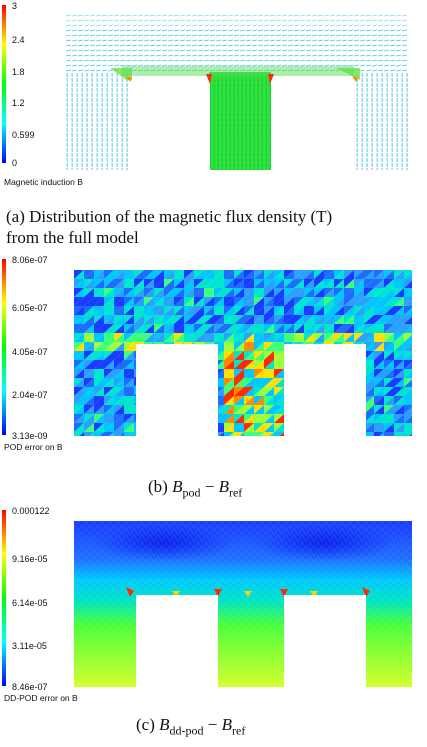  Describe the element at coordinates (30, 436) in the screenshot. I see `colorbar-b-tick: 3.13e-09` at that location.